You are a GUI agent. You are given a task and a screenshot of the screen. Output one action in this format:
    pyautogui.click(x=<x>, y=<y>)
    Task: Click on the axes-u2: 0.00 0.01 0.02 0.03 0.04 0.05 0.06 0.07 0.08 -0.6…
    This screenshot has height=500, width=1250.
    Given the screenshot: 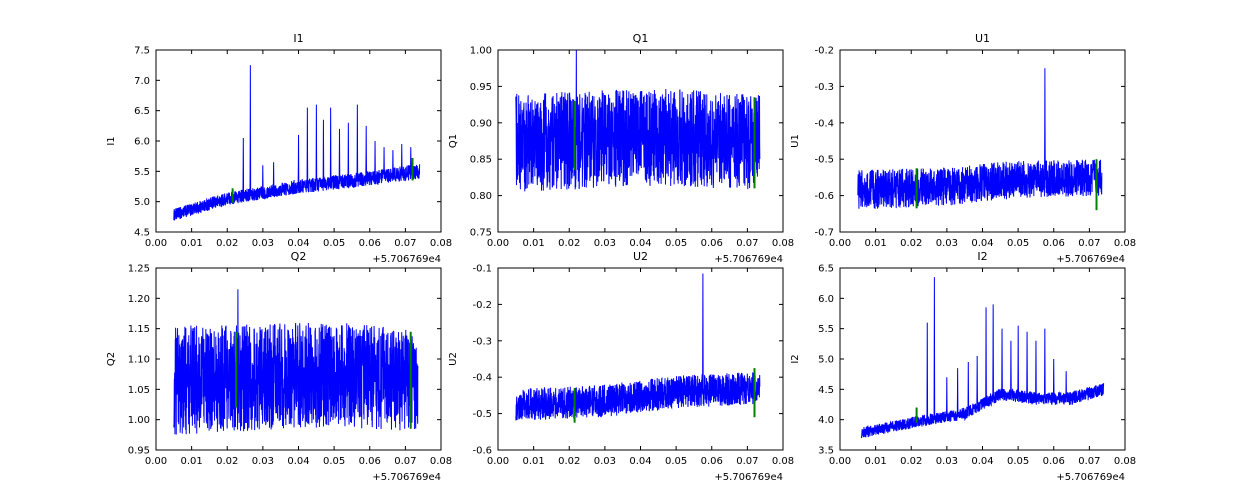 What is the action you would take?
    pyautogui.click(x=621, y=366)
    